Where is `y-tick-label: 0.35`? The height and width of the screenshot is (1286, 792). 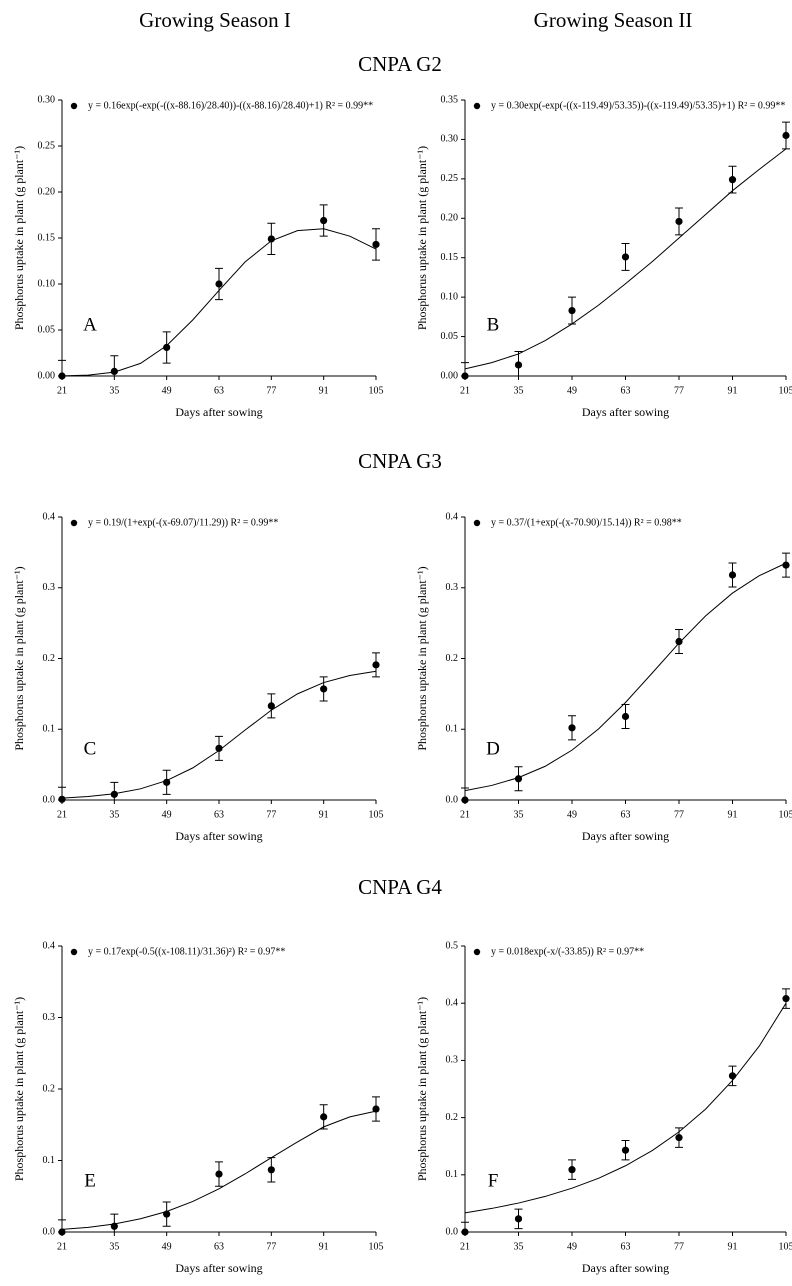 y-tick-label: 0.35 is located at coordinates (450, 99).